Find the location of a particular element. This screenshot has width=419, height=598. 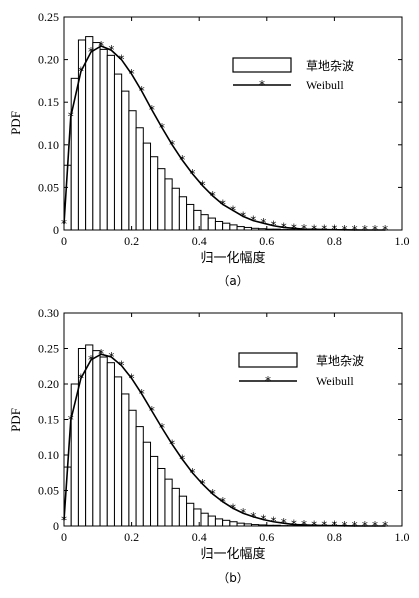

legend-a-star-icon: * is located at coordinates (262, 85).